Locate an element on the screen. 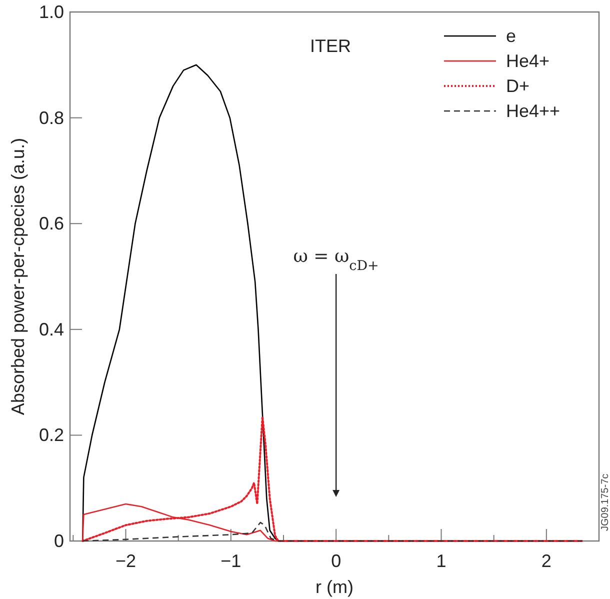 The height and width of the screenshot is (599, 610). x-tick-label: 0 is located at coordinates (336, 561).